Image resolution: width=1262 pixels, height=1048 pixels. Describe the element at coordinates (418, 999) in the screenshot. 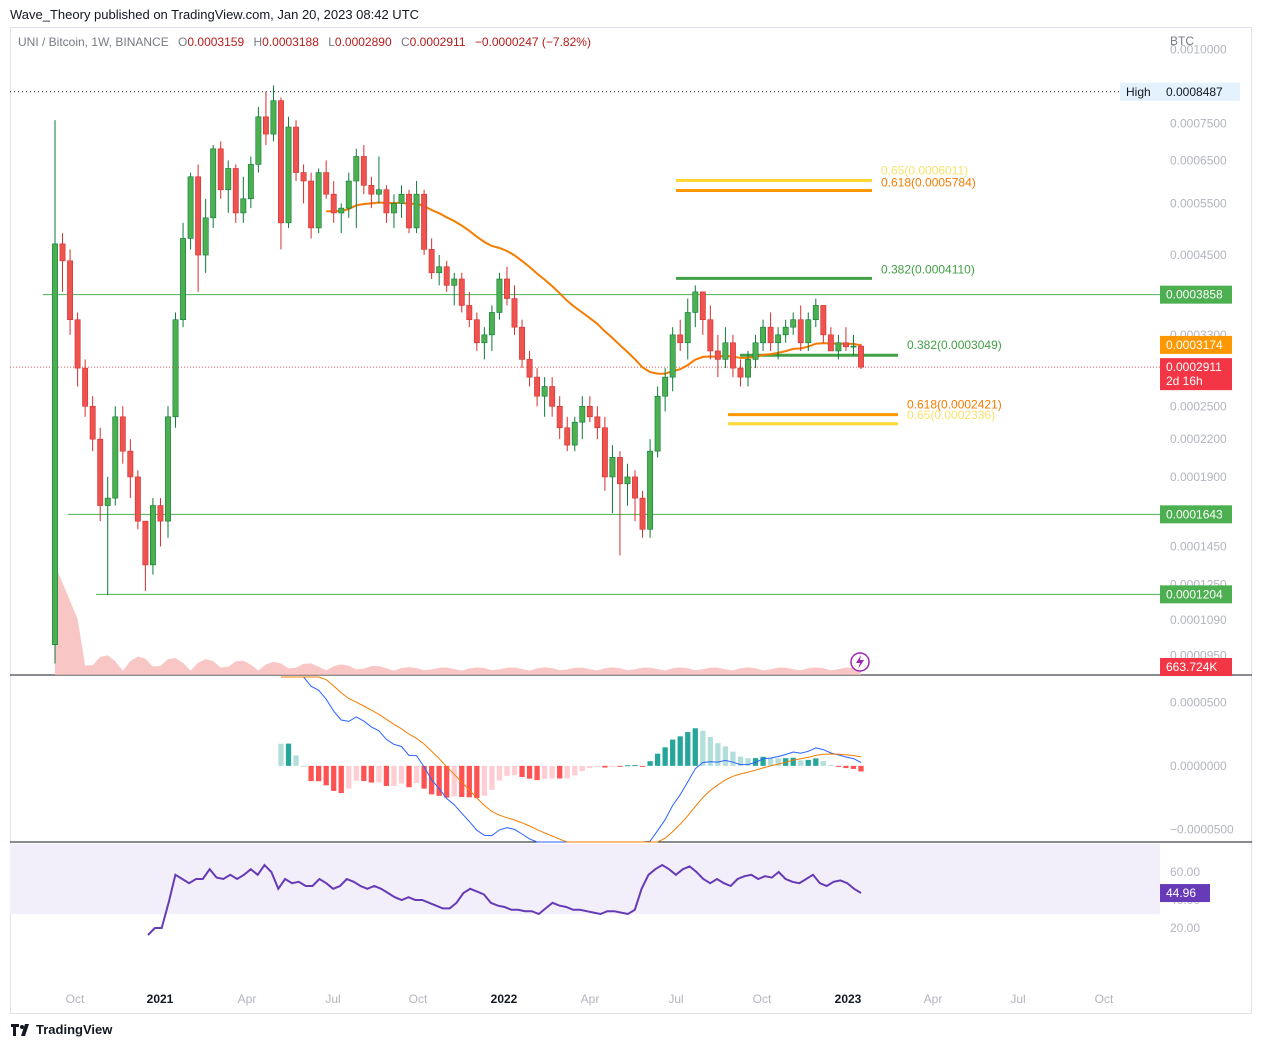

I see `x-tick-label: Oct` at that location.